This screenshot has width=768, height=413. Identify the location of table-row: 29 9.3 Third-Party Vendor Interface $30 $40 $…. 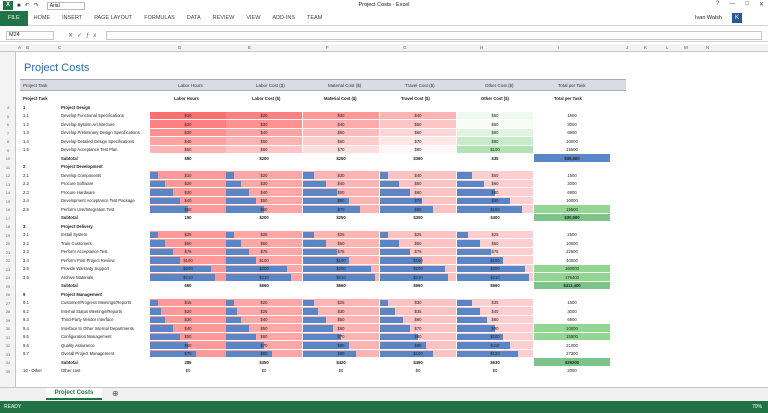
(326, 319).